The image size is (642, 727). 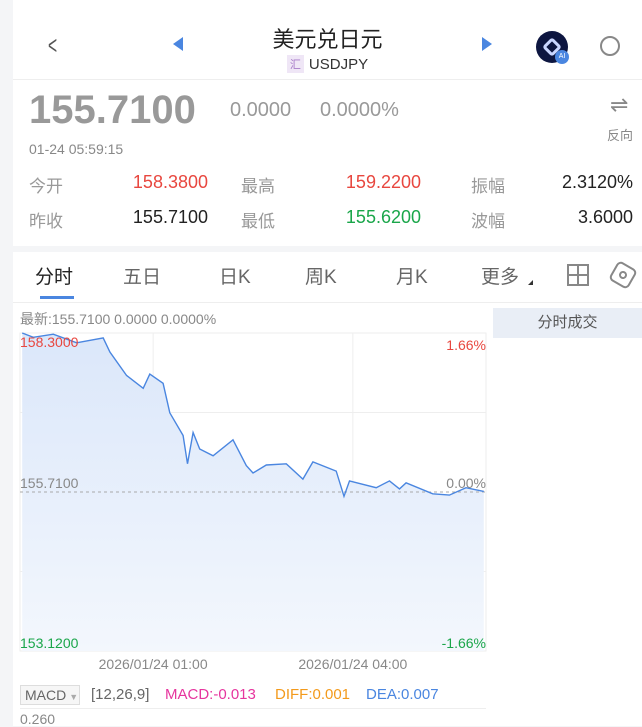 What do you see at coordinates (45, 695) in the screenshot?
I see `indicator-select-value: MACD` at bounding box center [45, 695].